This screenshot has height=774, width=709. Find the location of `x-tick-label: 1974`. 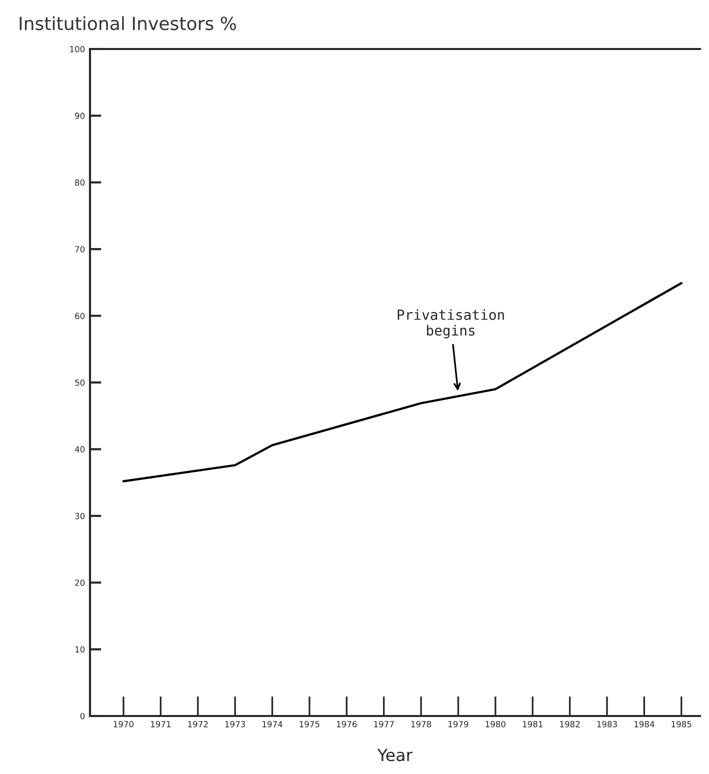

x-tick-label: 1974 is located at coordinates (272, 724).